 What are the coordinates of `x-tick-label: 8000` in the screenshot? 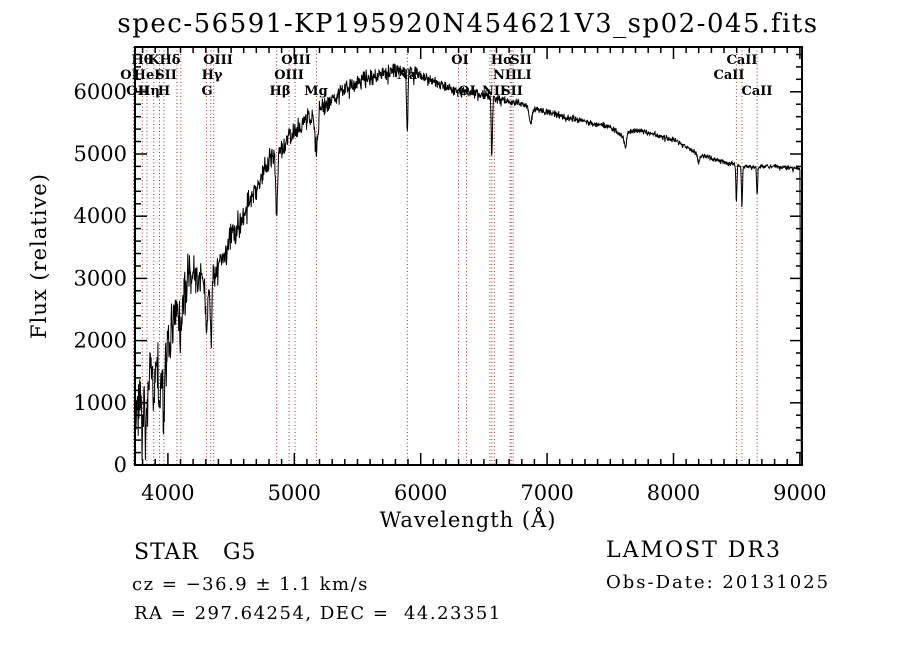 It's located at (673, 493).